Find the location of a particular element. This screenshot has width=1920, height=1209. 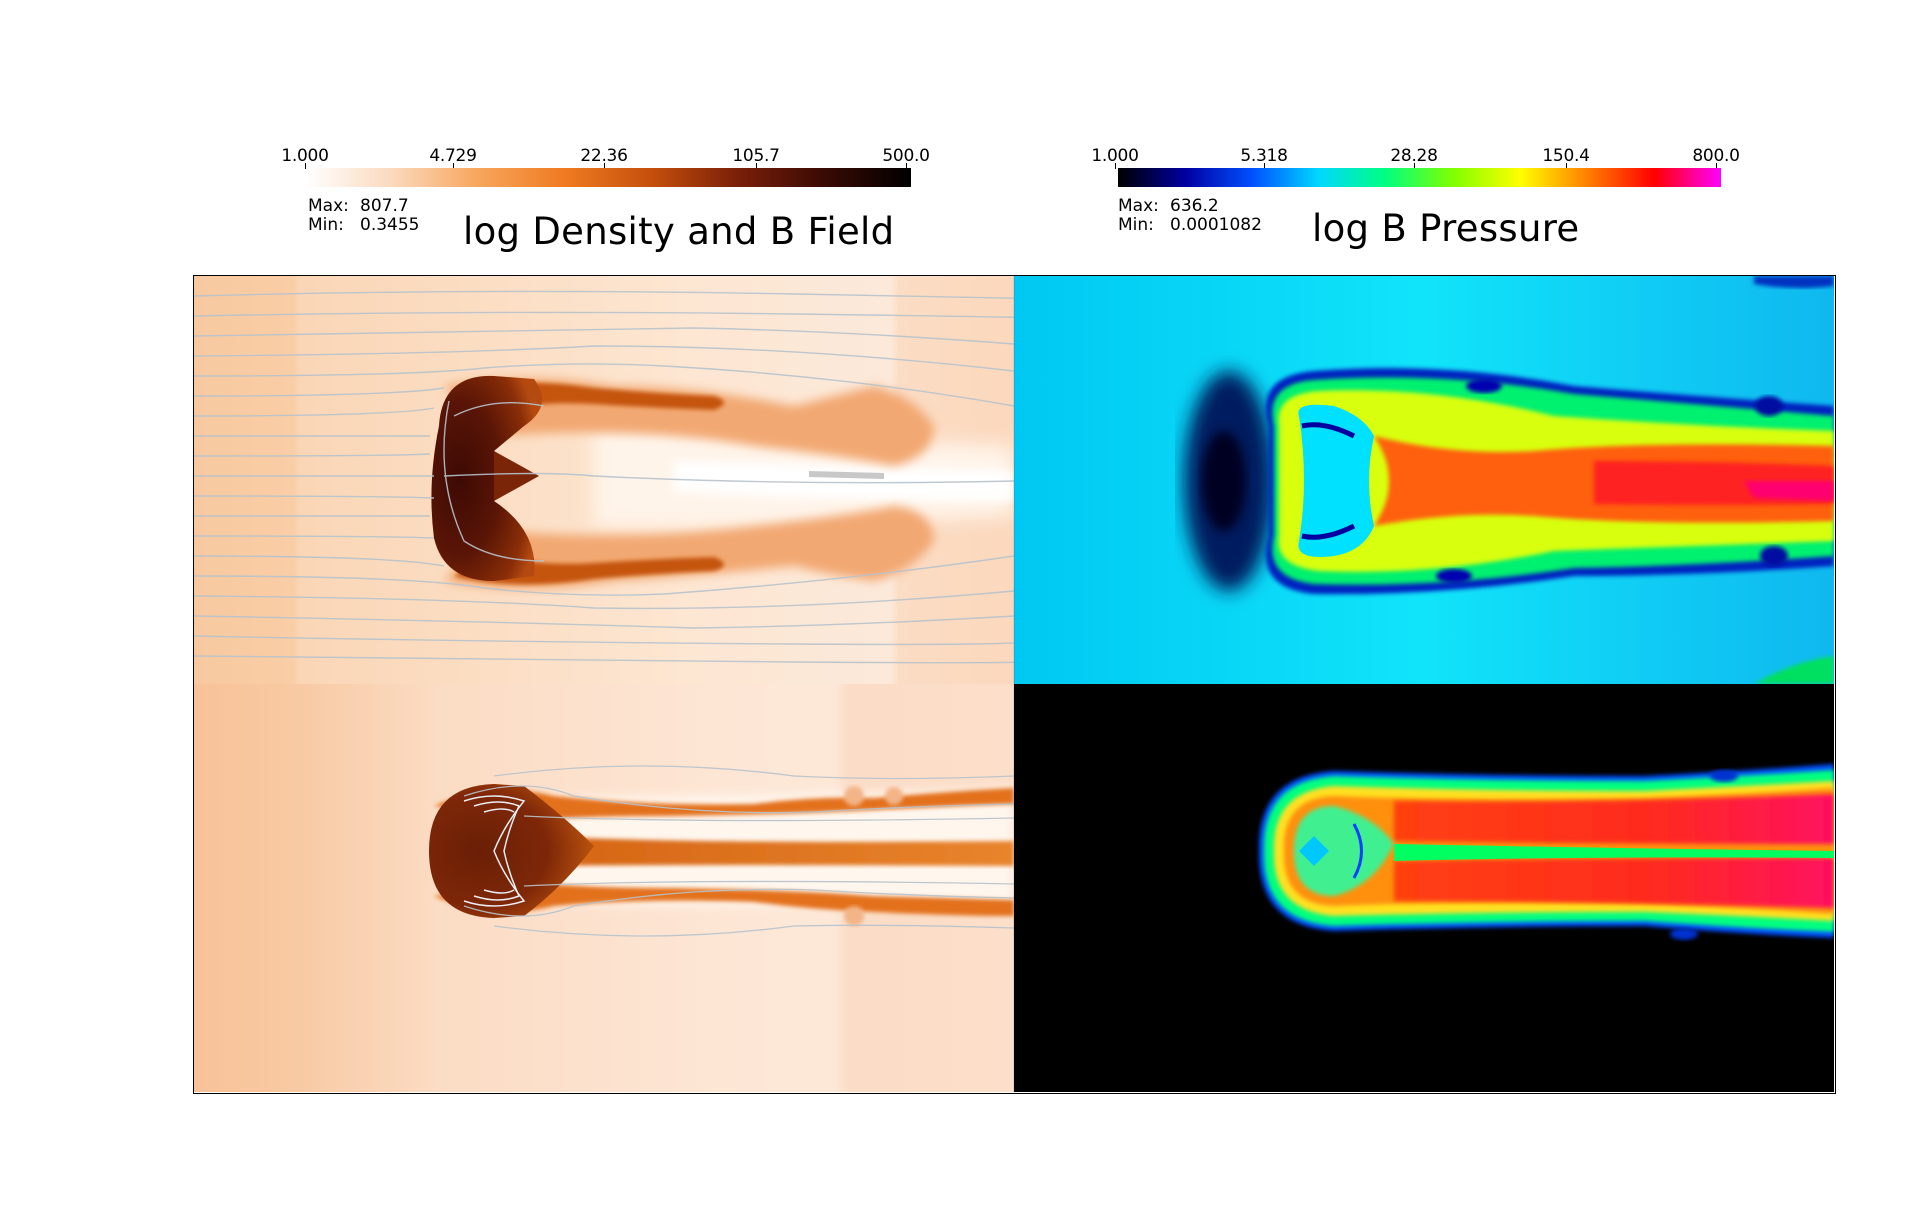

density-minmax: Max: 807.7 Min: 0.3455 is located at coordinates (363, 216).